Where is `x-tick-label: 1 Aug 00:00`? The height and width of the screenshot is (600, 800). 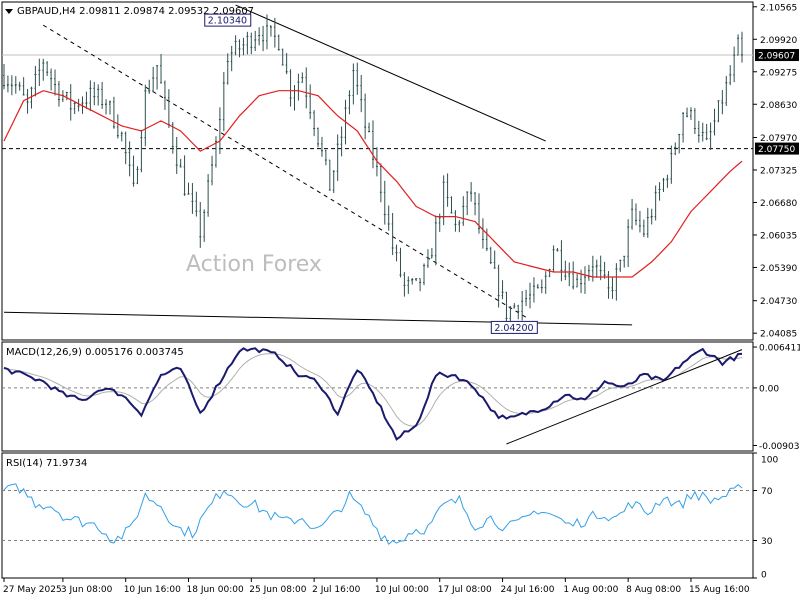 x-tick-label: 1 Aug 00:00 is located at coordinates (590, 590).